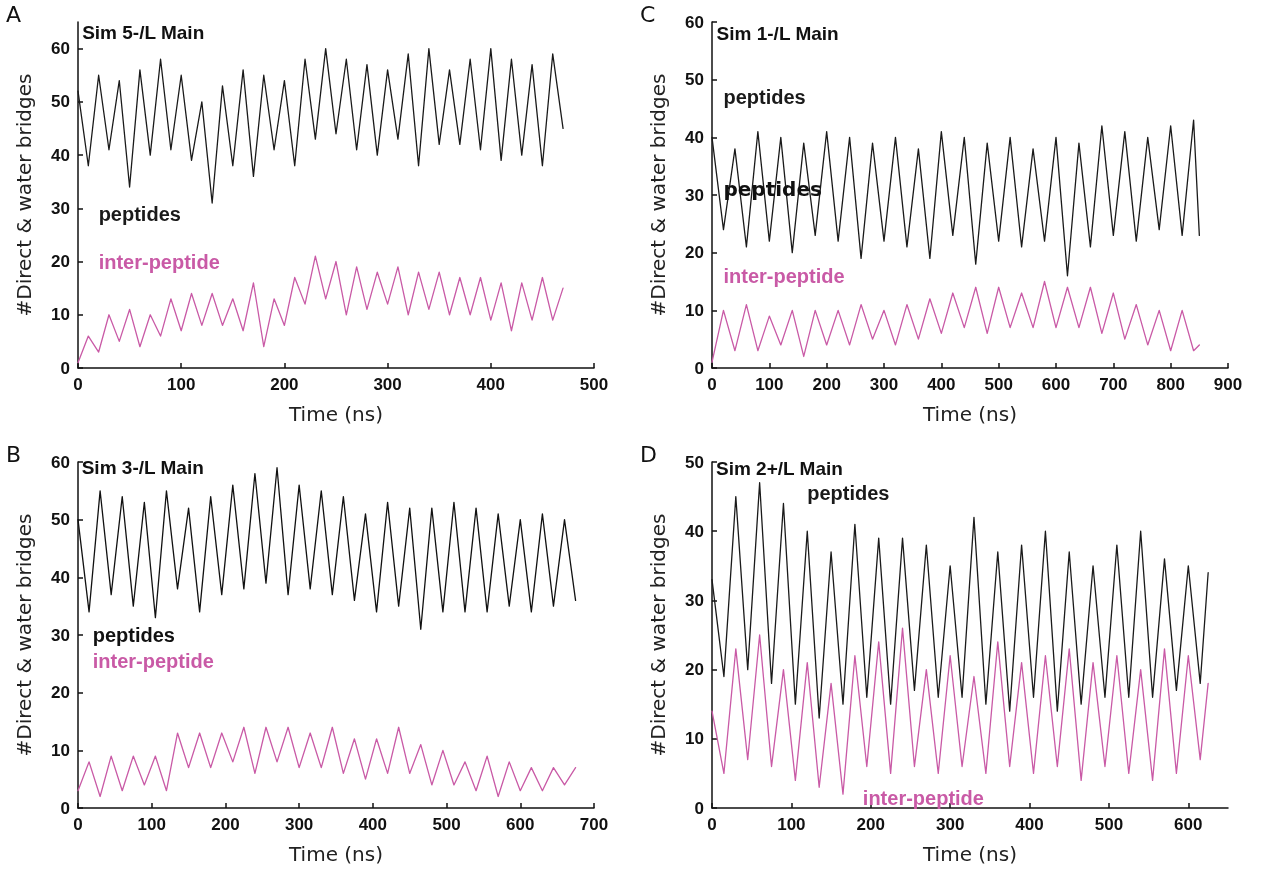  I want to click on text: D, so click(648, 454).